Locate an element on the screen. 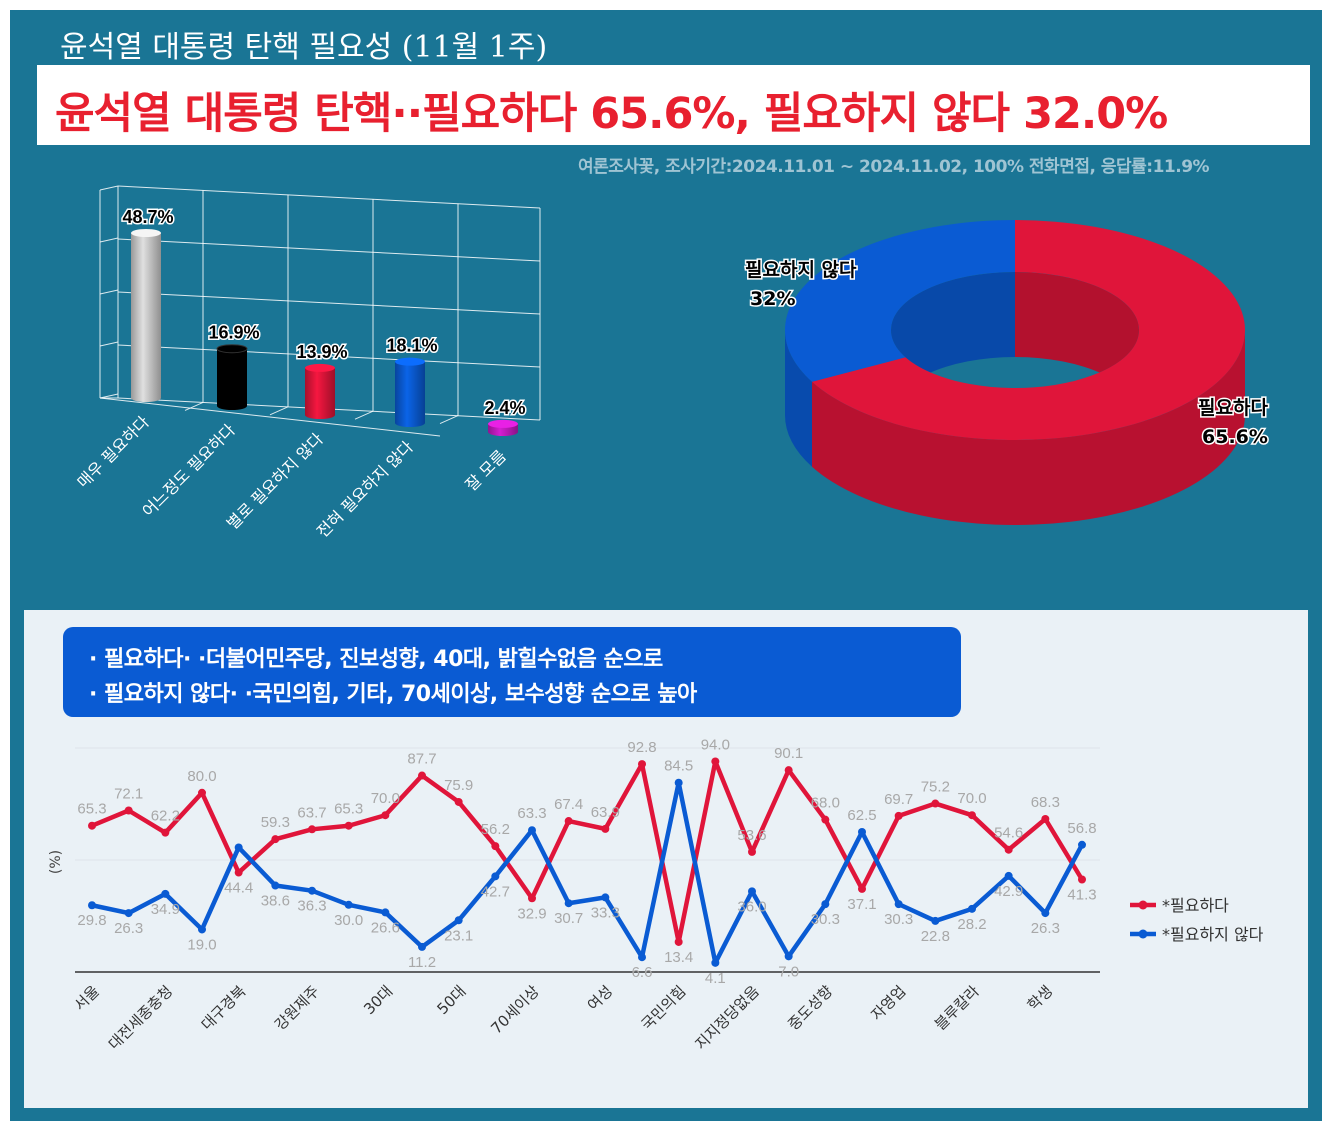  tick-label: 중도성향 is located at coordinates (810, 1008).